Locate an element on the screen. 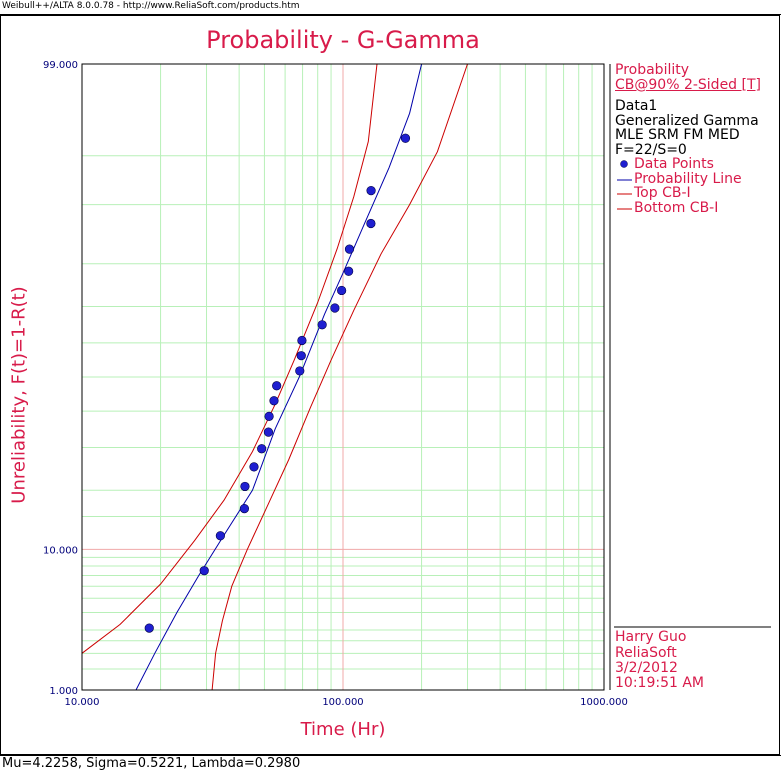 The height and width of the screenshot is (772, 781). x-tick-label: 1000.000 is located at coordinates (604, 702).